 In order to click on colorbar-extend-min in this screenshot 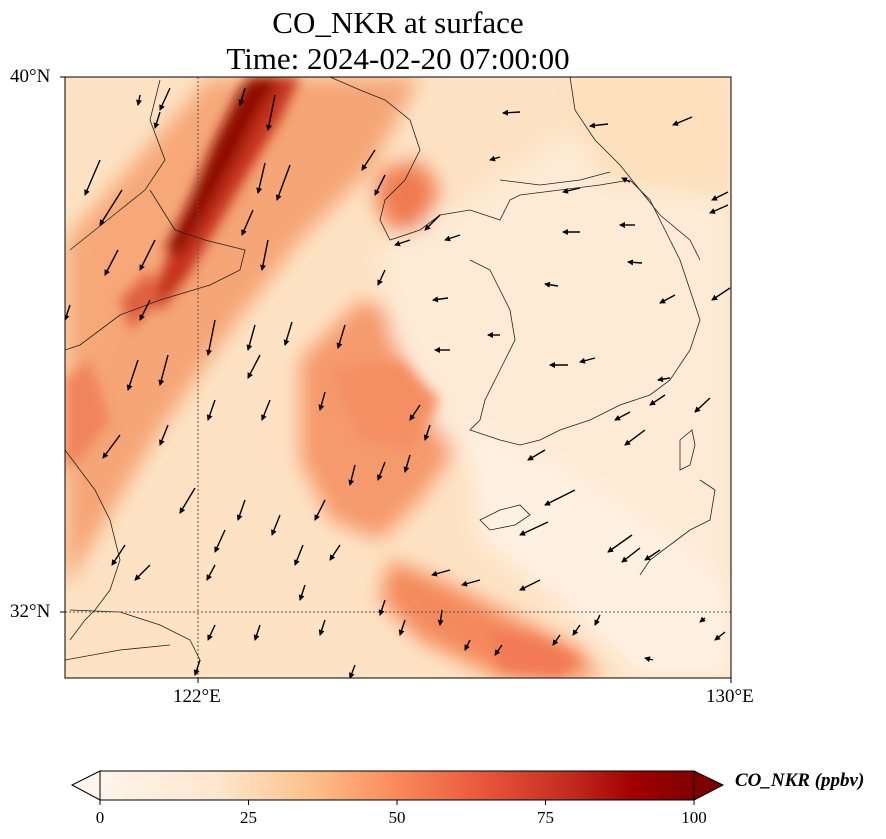, I will do `click(85, 785)`.